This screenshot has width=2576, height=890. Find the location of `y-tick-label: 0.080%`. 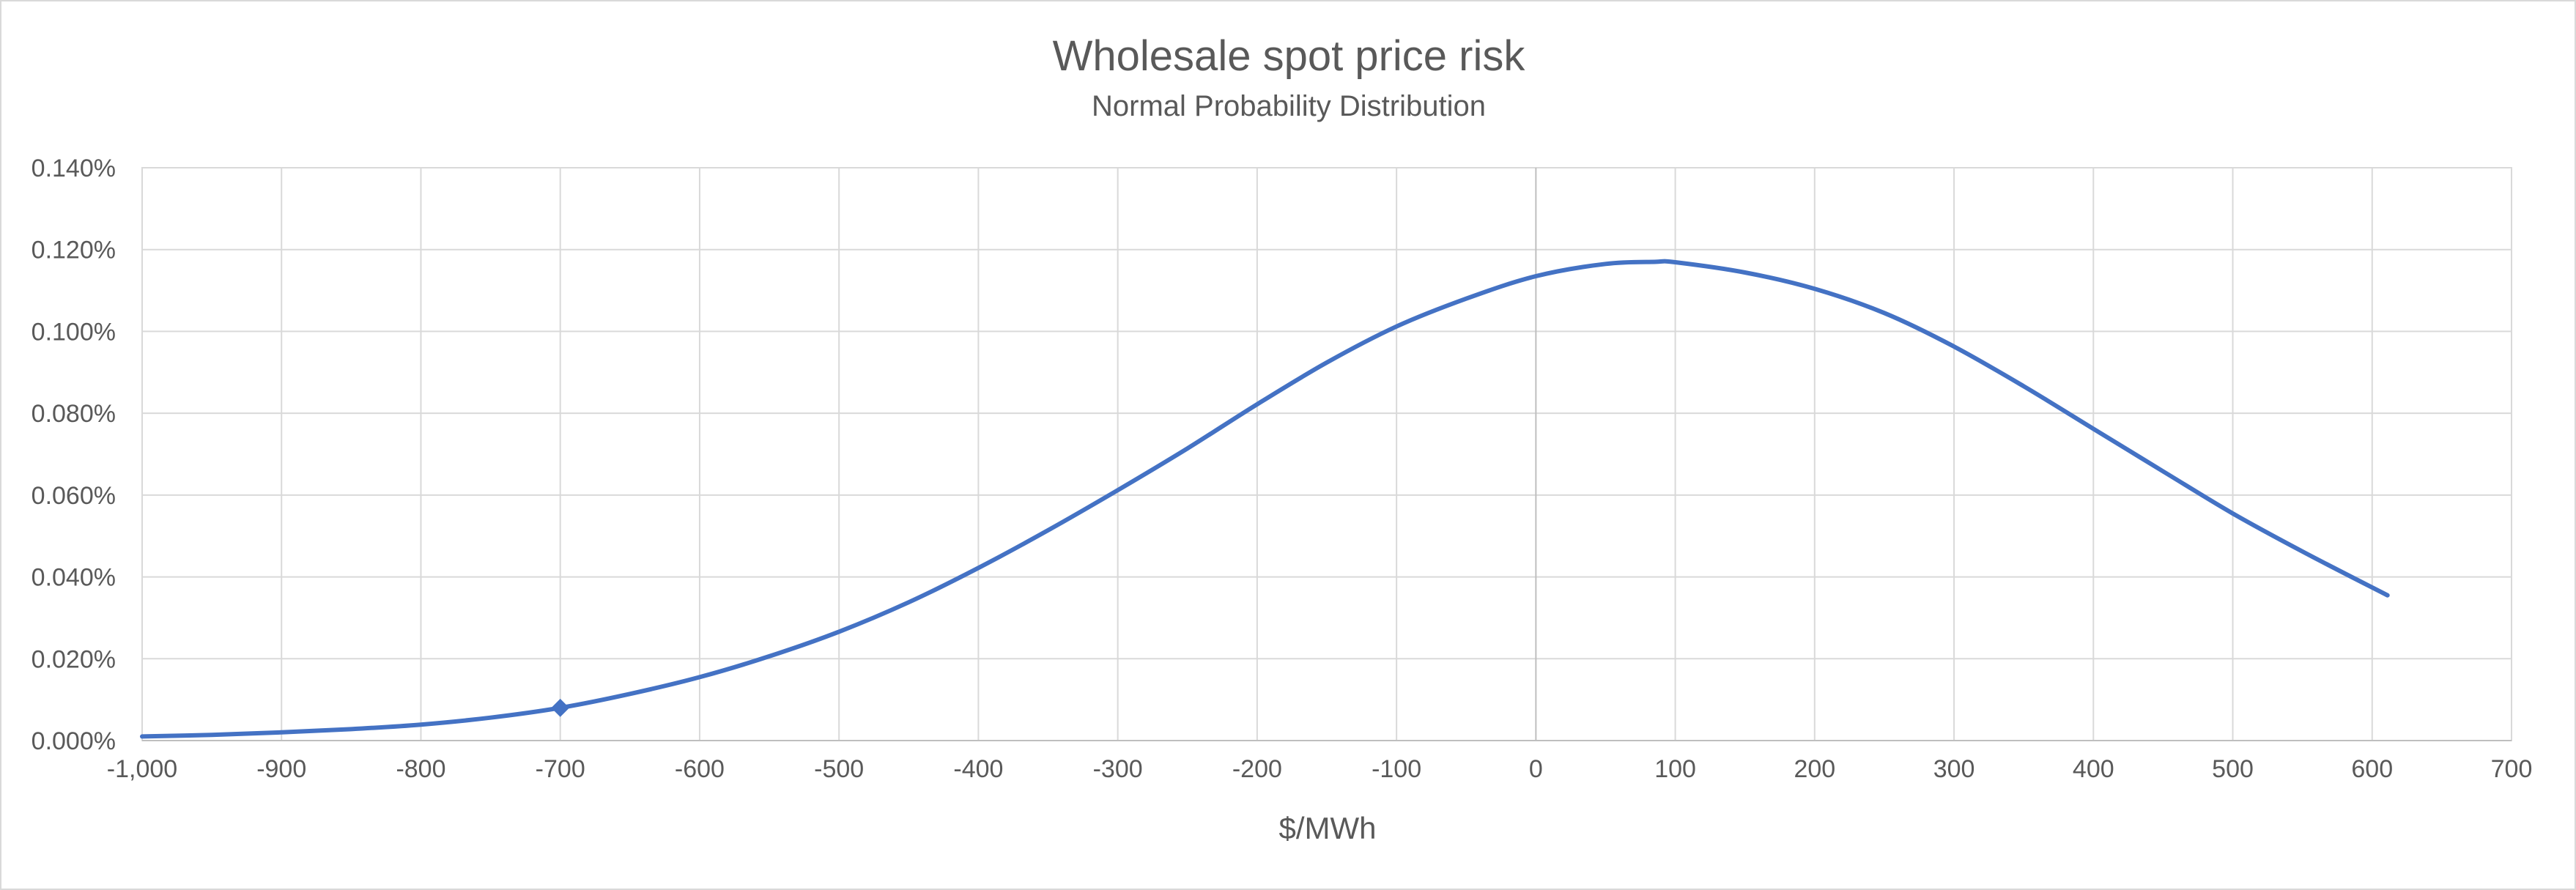

y-tick-label: 0.080% is located at coordinates (74, 414).